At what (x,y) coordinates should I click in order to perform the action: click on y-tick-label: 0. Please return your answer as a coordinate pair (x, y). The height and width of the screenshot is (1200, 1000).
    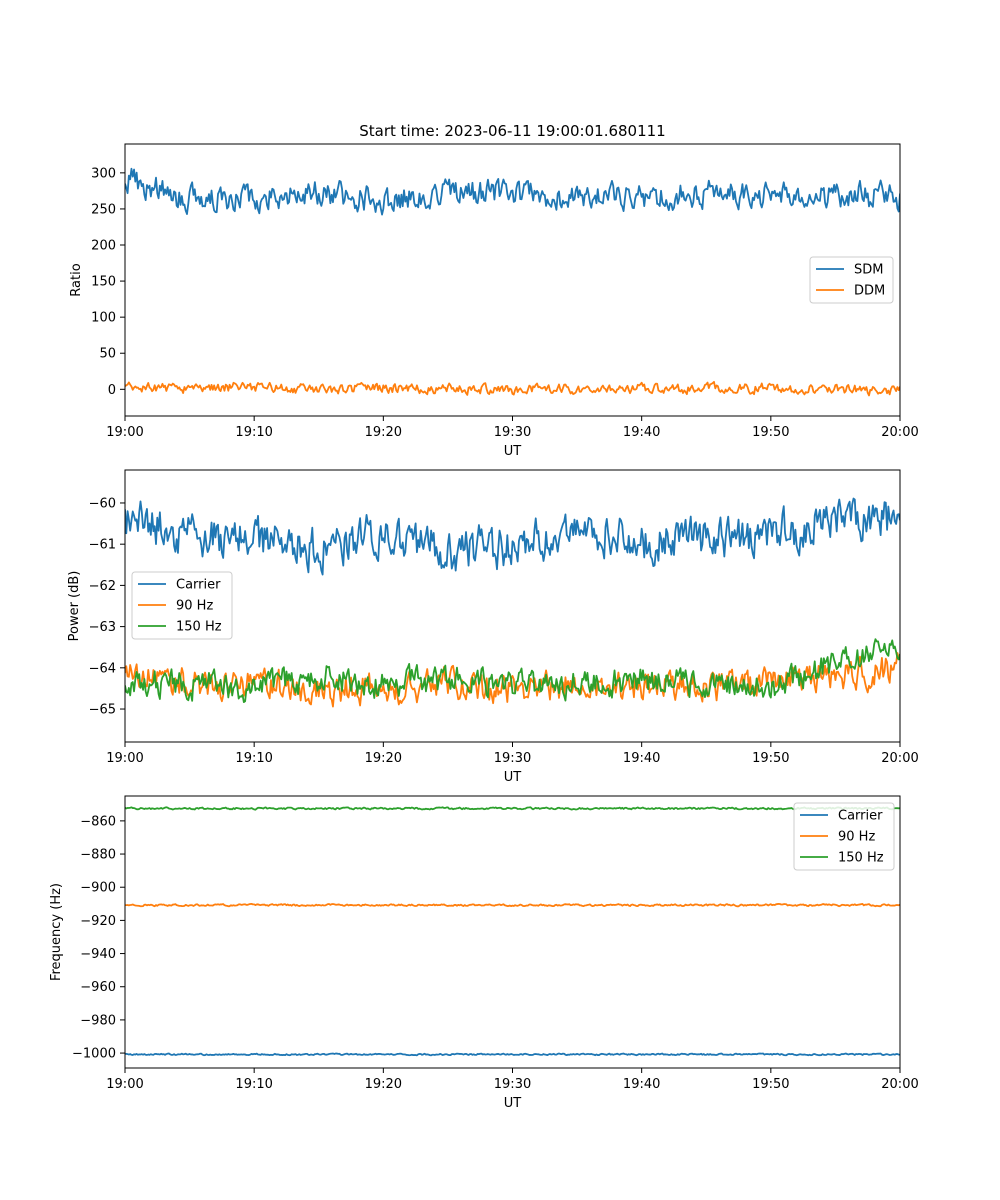
    Looking at the image, I should click on (112, 390).